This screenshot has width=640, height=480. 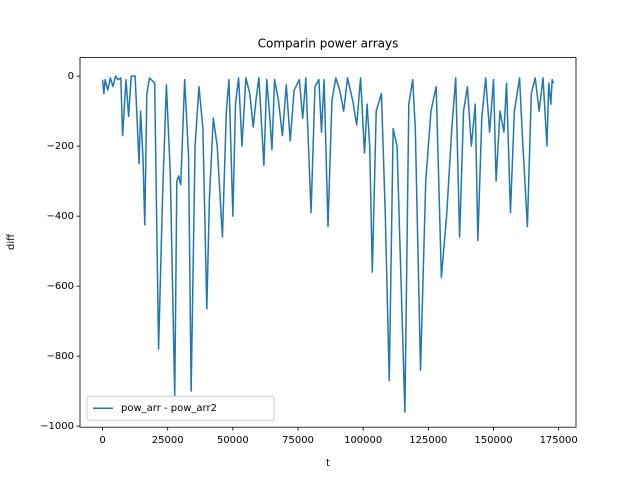 What do you see at coordinates (298, 440) in the screenshot?
I see `x-tick-label: 75000` at bounding box center [298, 440].